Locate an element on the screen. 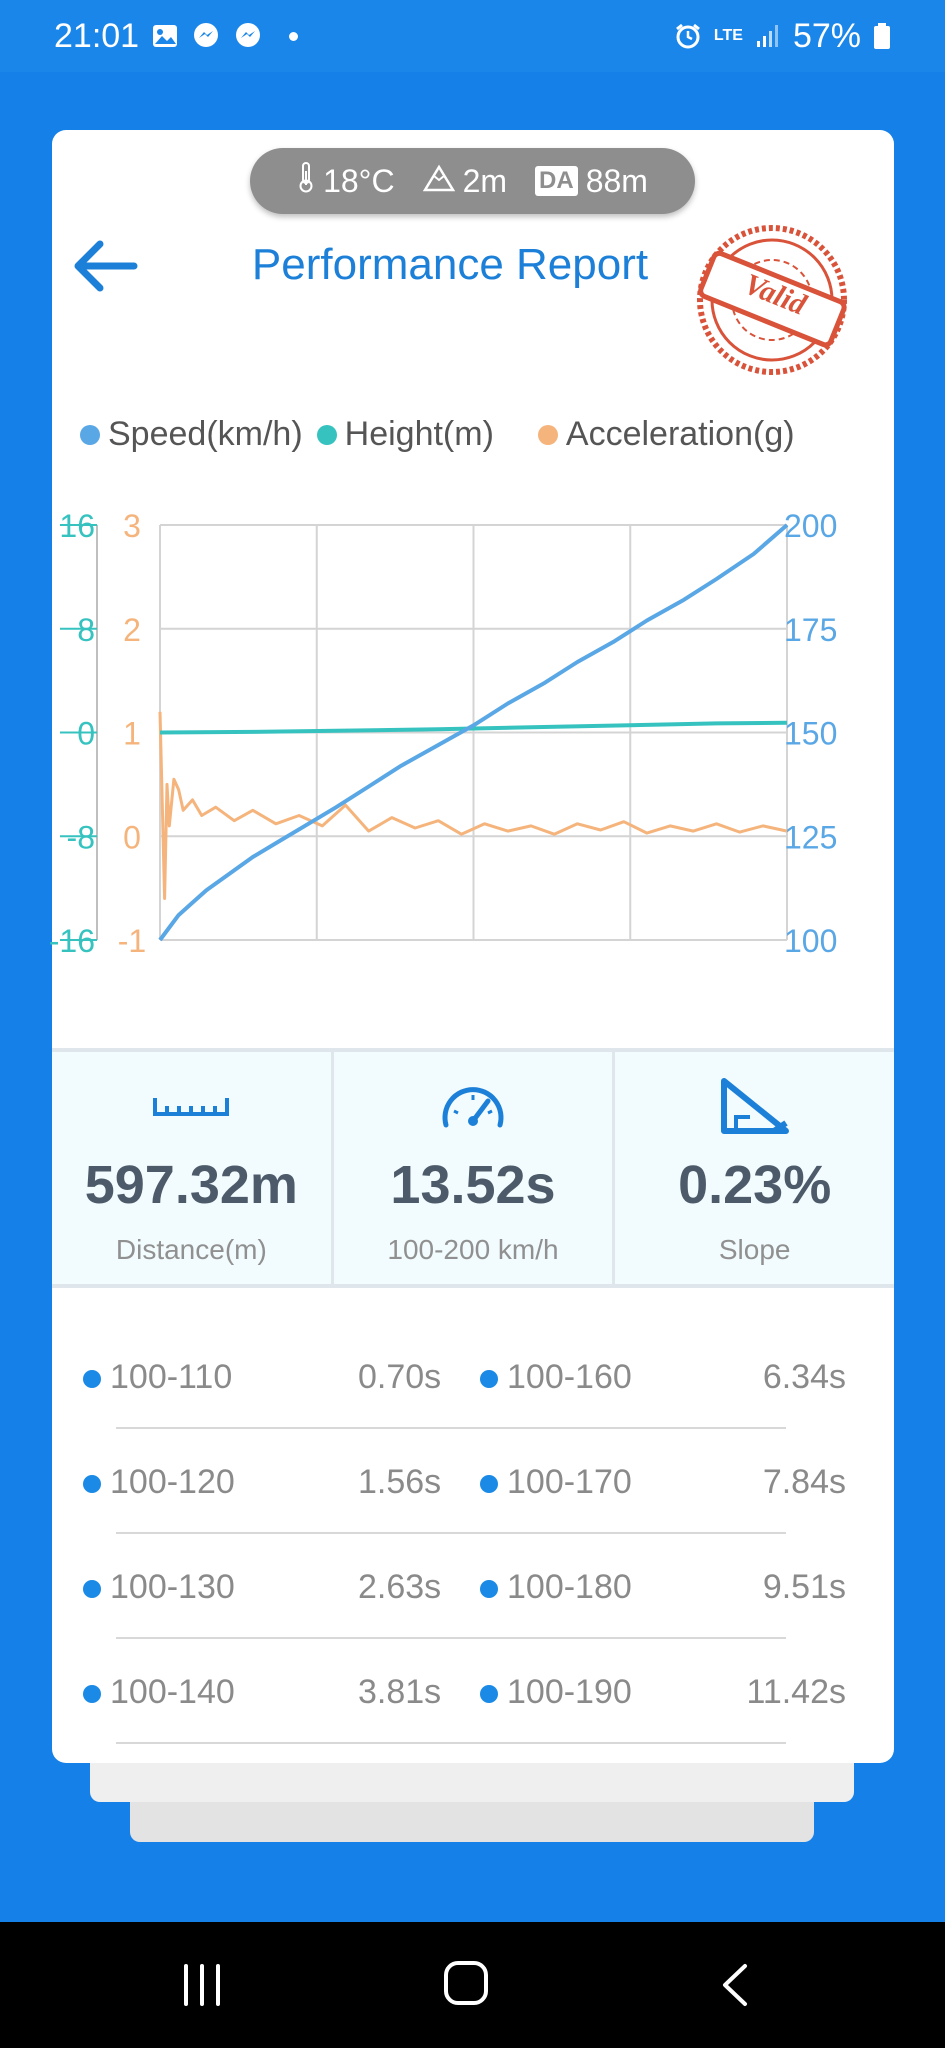 This screenshot has height=2048, width=945. split-range: 100-170 is located at coordinates (569, 1482).